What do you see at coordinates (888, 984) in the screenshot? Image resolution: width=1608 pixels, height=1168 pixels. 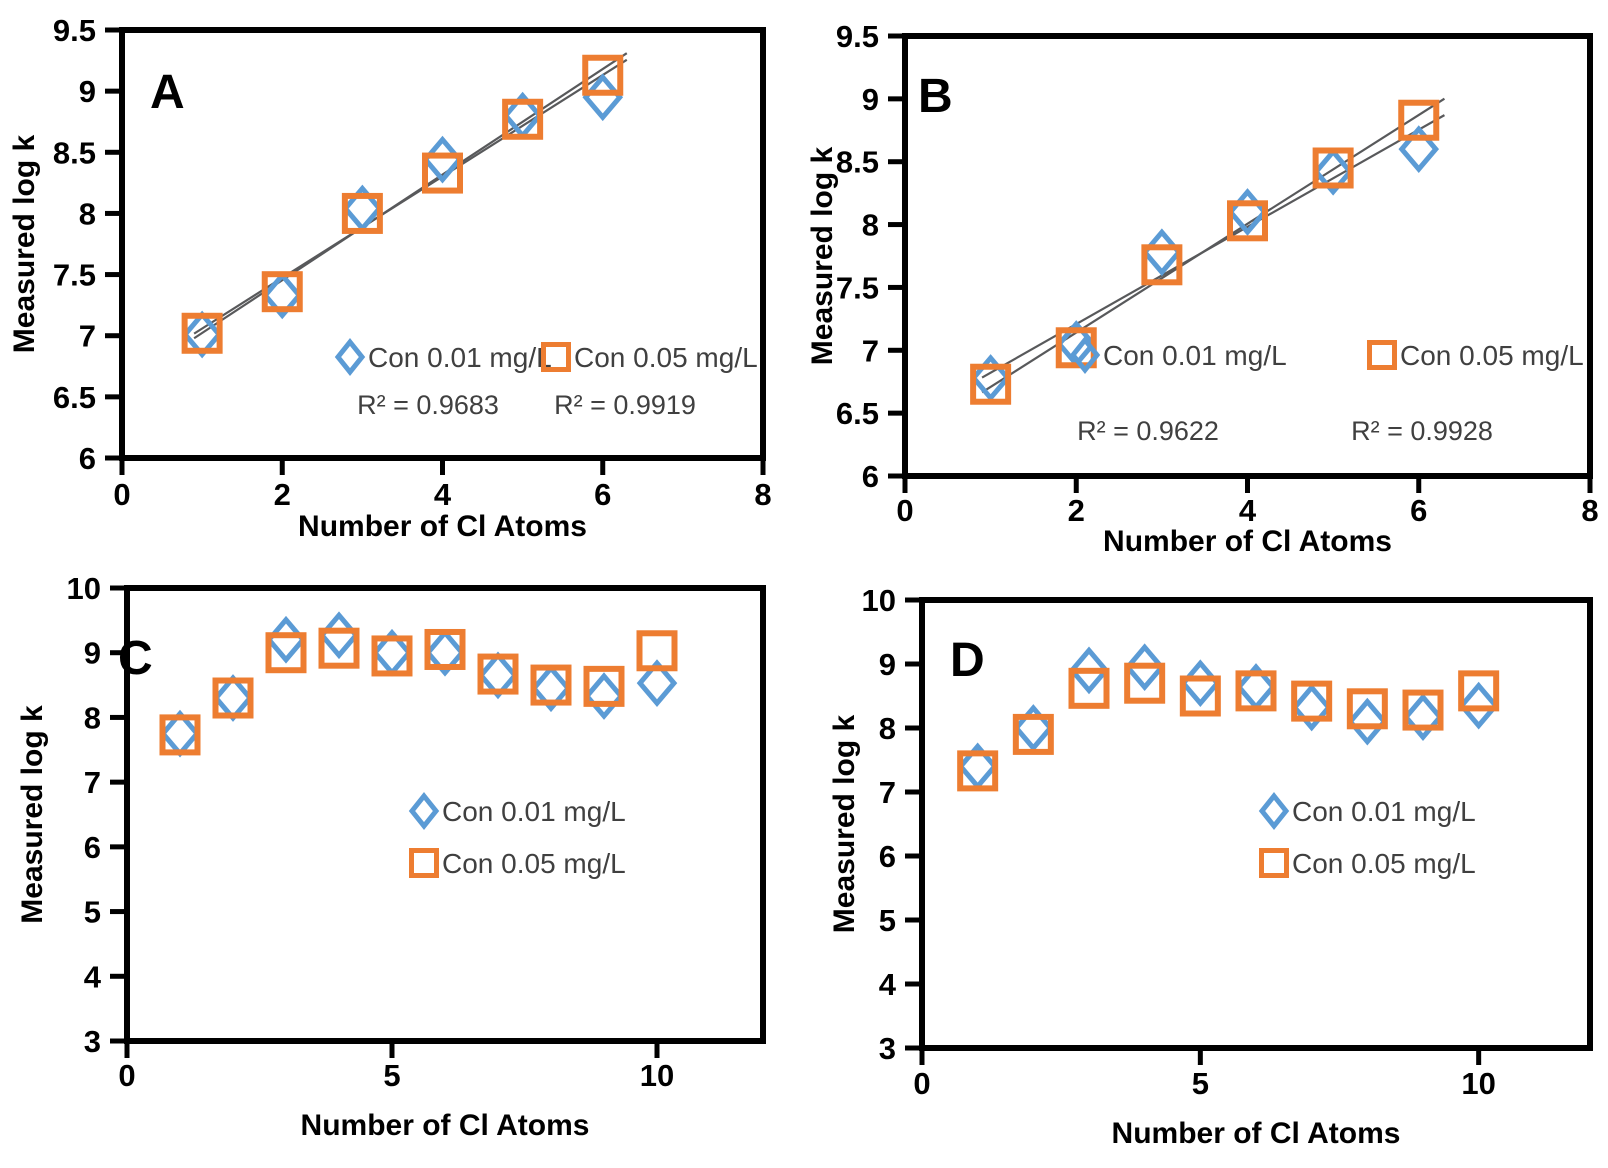 I see `y-tick-label: 4` at bounding box center [888, 984].